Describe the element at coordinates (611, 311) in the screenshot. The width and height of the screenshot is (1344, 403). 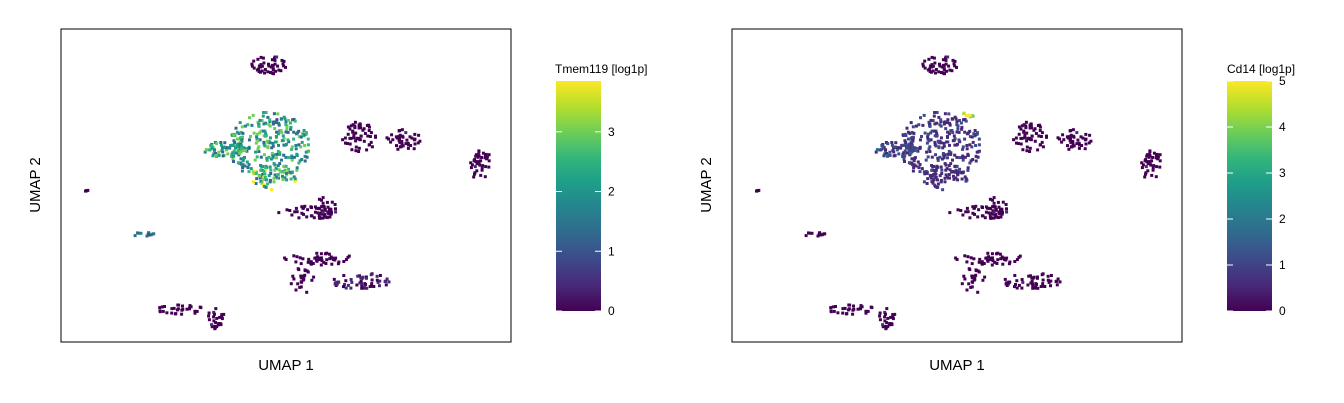
I see `colorbar-tick-label: 0` at that location.